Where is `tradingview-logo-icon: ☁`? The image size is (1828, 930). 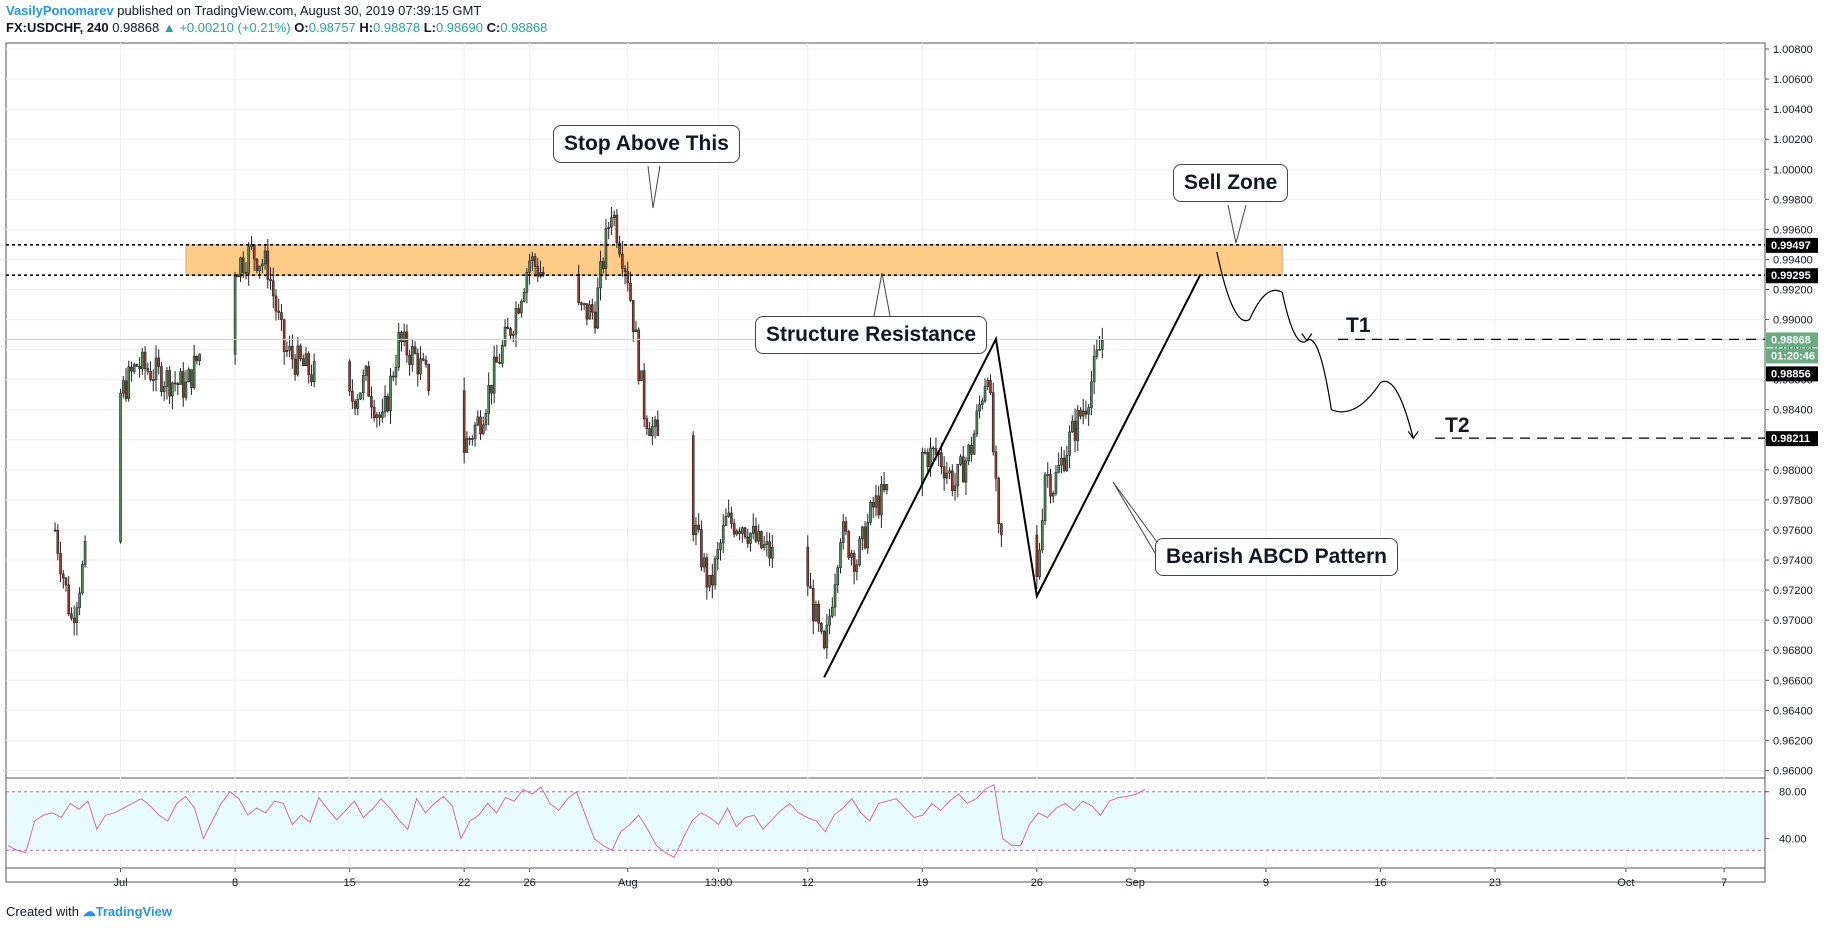
tradingview-logo-icon: ☁ is located at coordinates (89, 911).